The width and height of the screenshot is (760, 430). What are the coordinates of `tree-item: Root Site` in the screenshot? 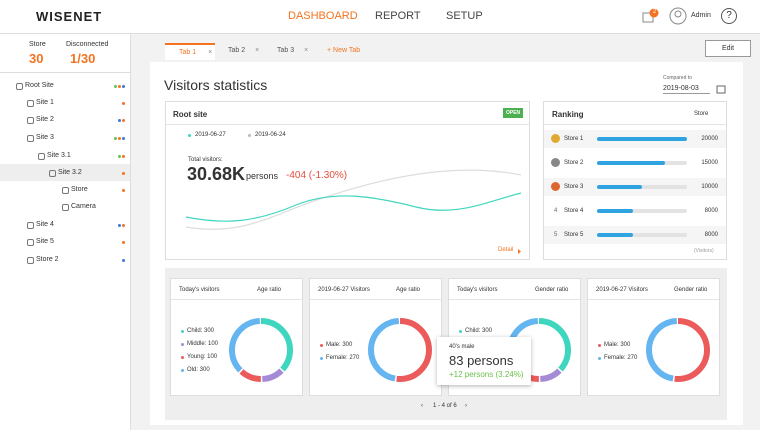 It's located at (39, 85).